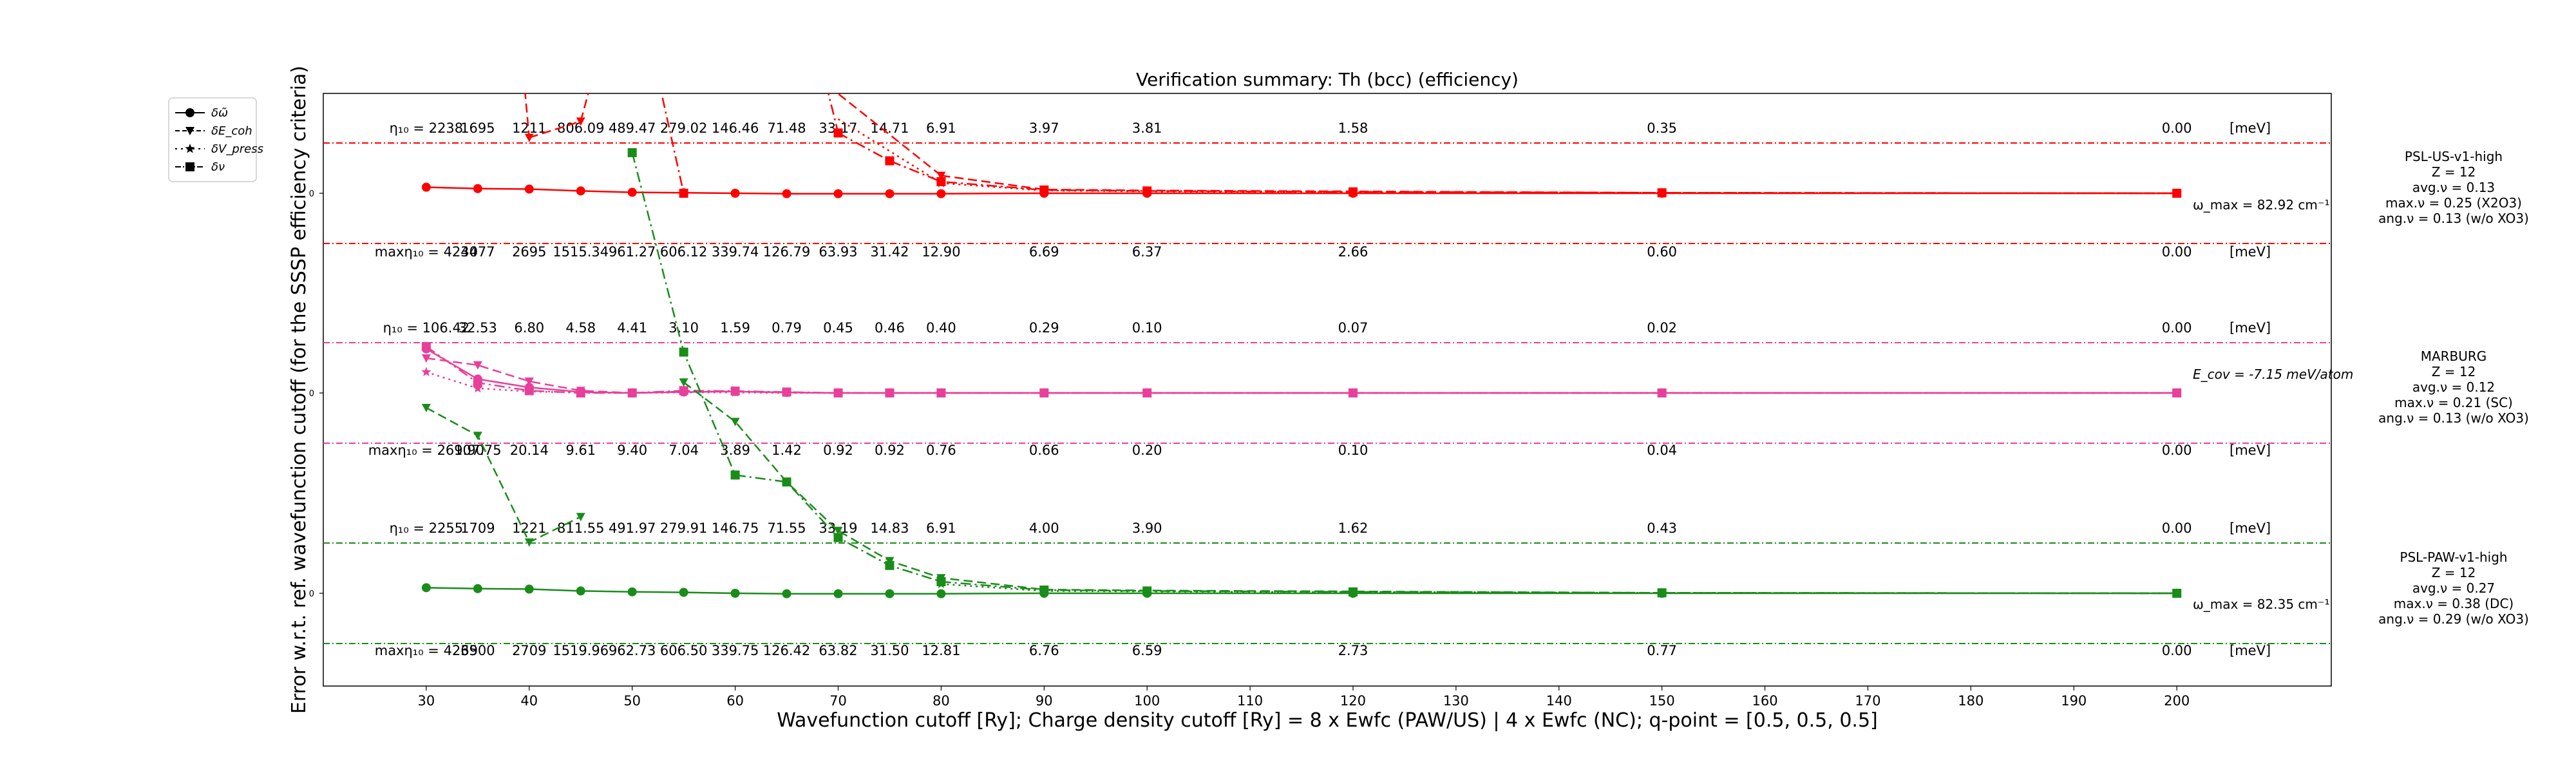 This screenshot has width=2576, height=773. Describe the element at coordinates (838, 328) in the screenshot. I see `eta-value: 0.45` at that location.